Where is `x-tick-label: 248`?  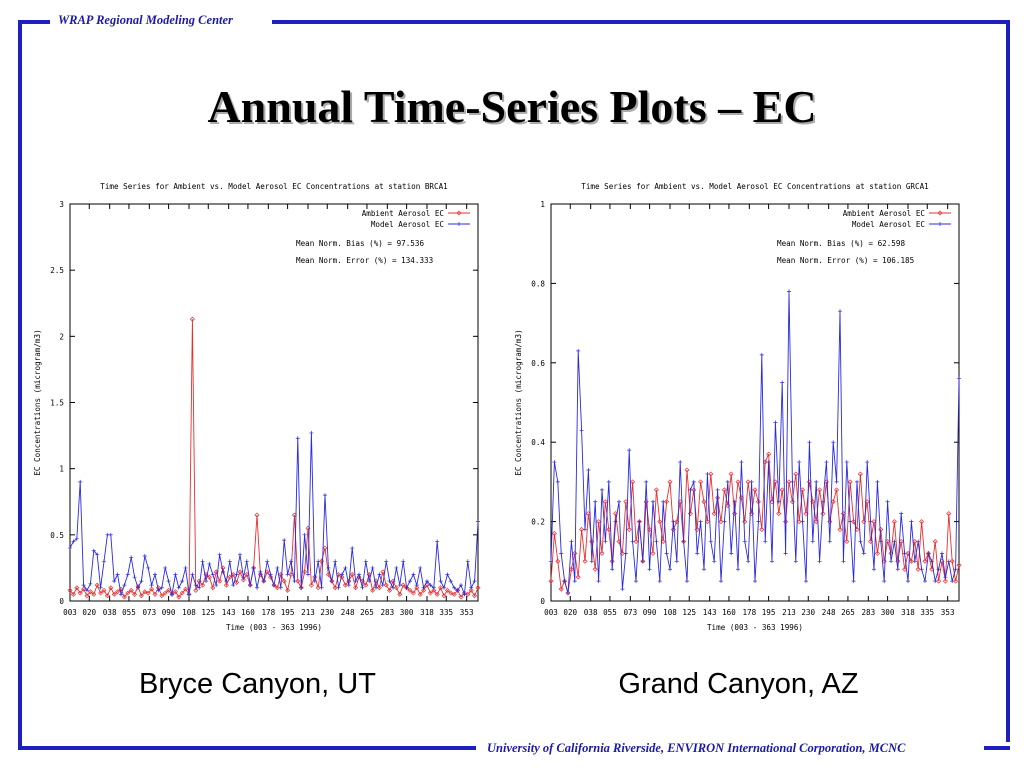
x-tick-label: 248 is located at coordinates (348, 612).